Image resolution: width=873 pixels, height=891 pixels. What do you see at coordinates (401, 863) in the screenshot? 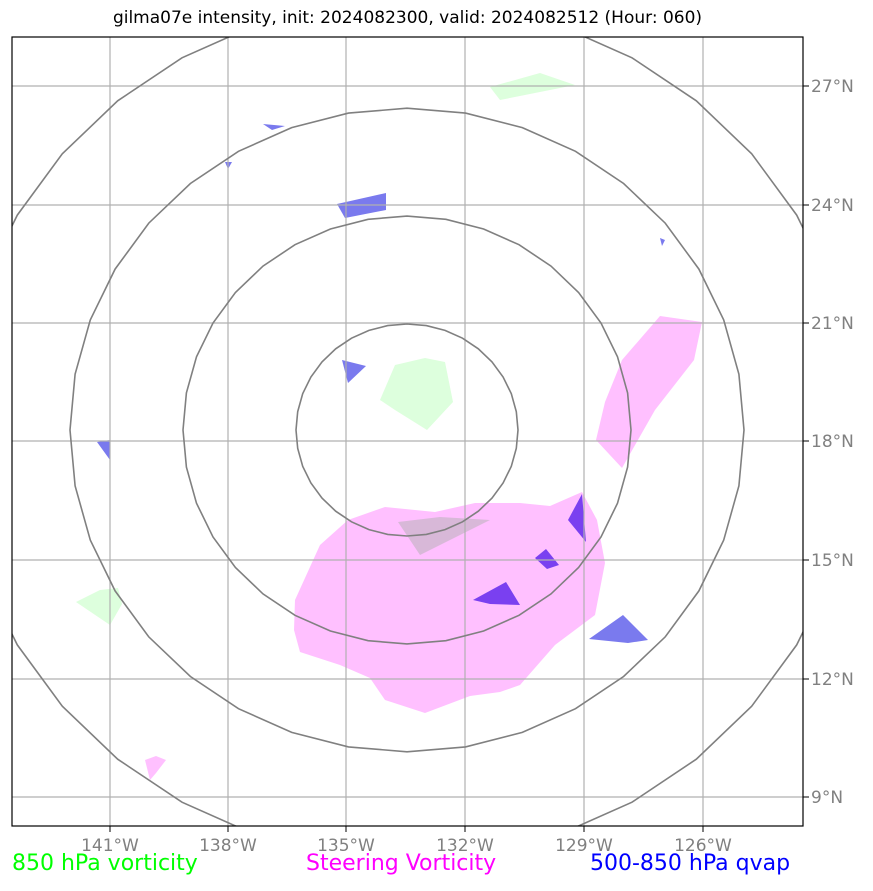
I see `legend-steering-vorticity: Steering Vorticity` at bounding box center [401, 863].